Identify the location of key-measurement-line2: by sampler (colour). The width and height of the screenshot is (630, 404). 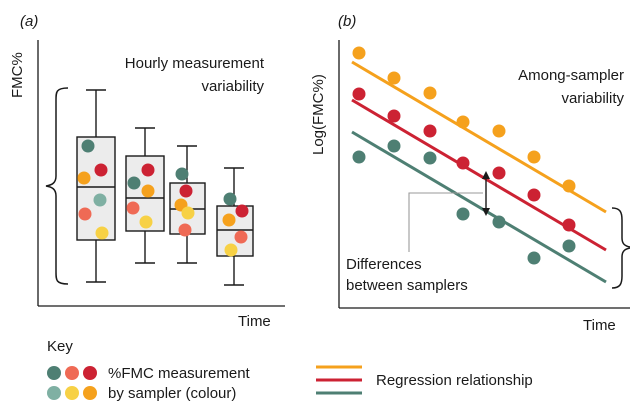
(172, 393).